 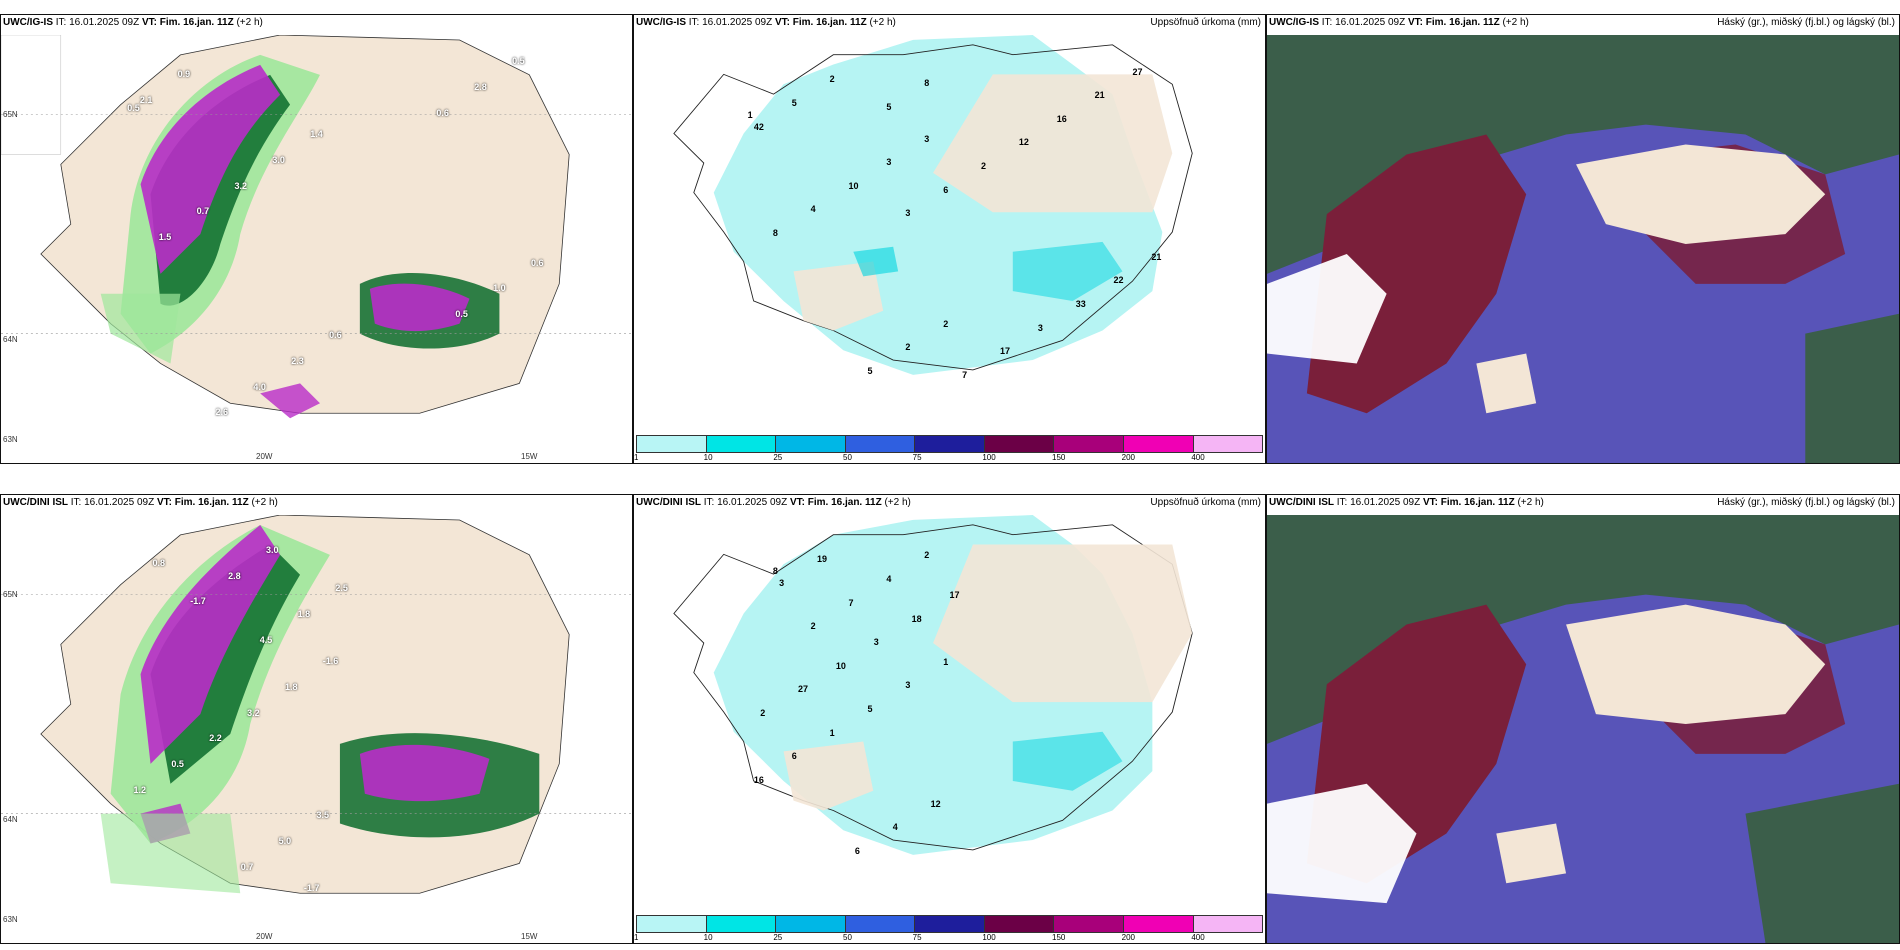 I want to click on lat-label-65: 65N, so click(x=10, y=114).